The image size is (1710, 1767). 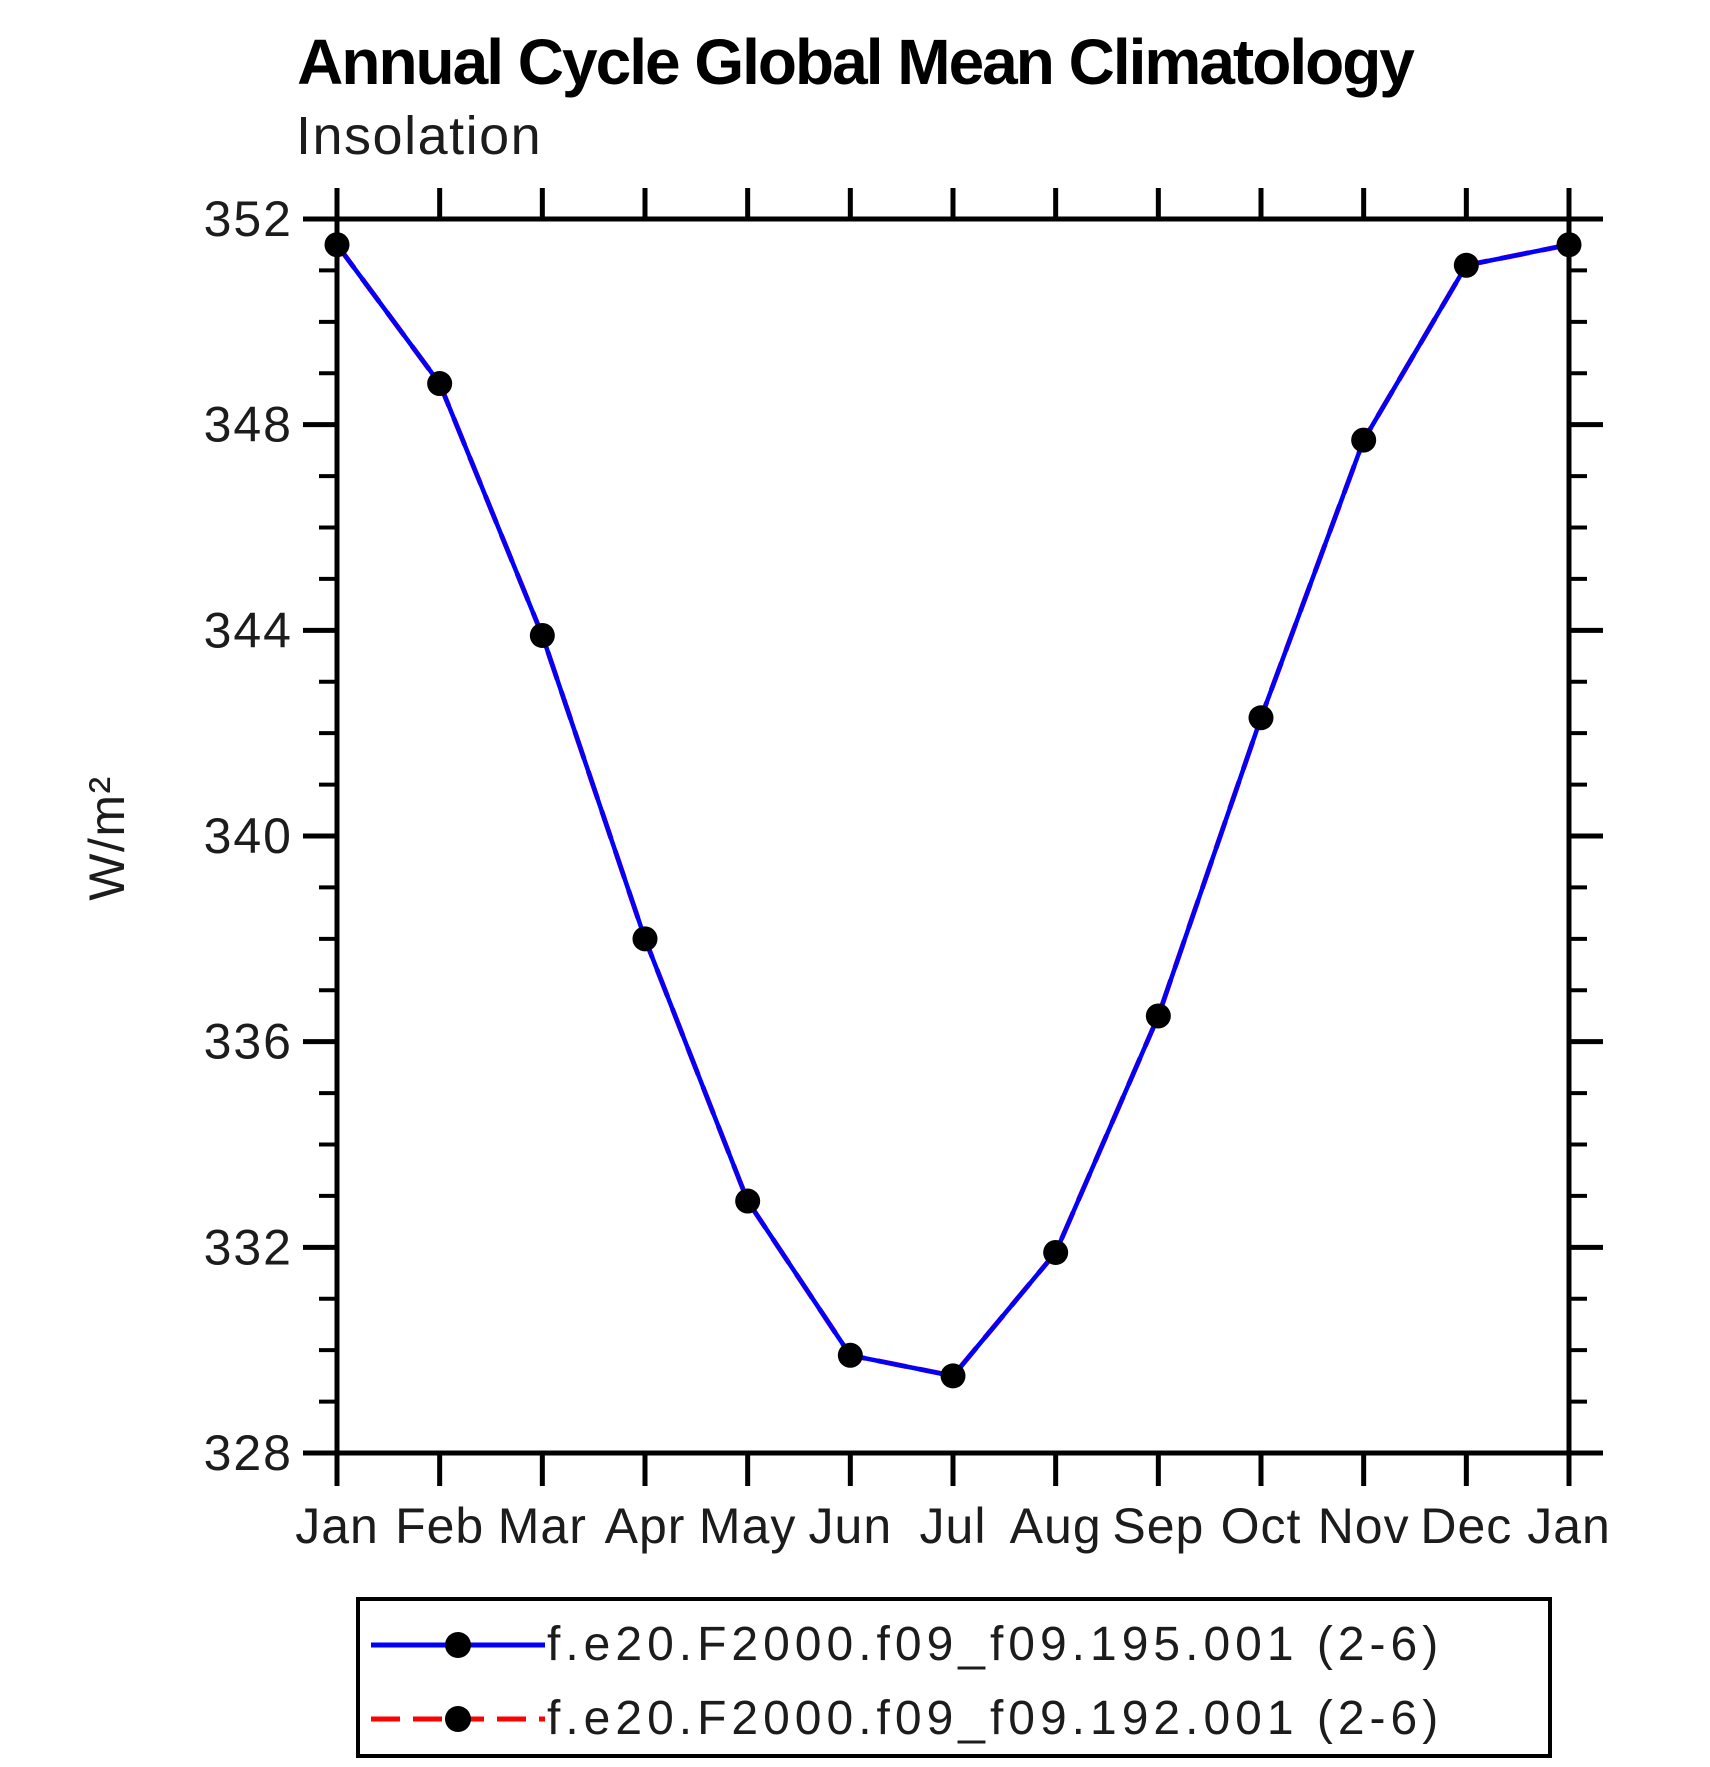 I want to click on series1-marker-icon, so click(x=458, y=1645).